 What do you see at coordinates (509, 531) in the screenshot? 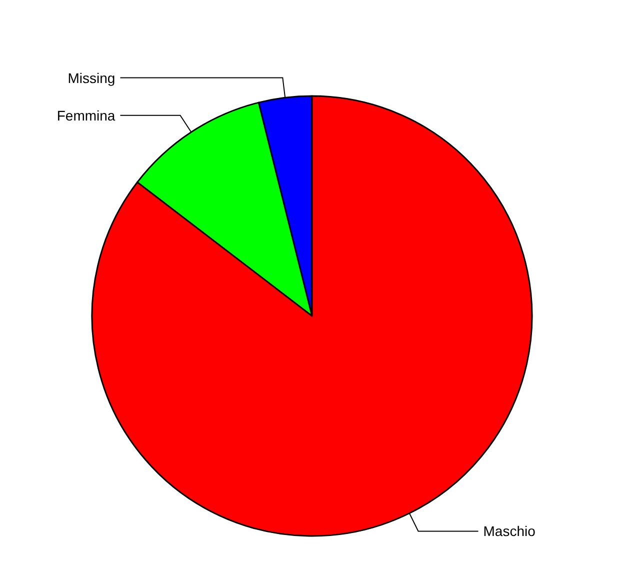
I see `slice-label: Maschio` at bounding box center [509, 531].